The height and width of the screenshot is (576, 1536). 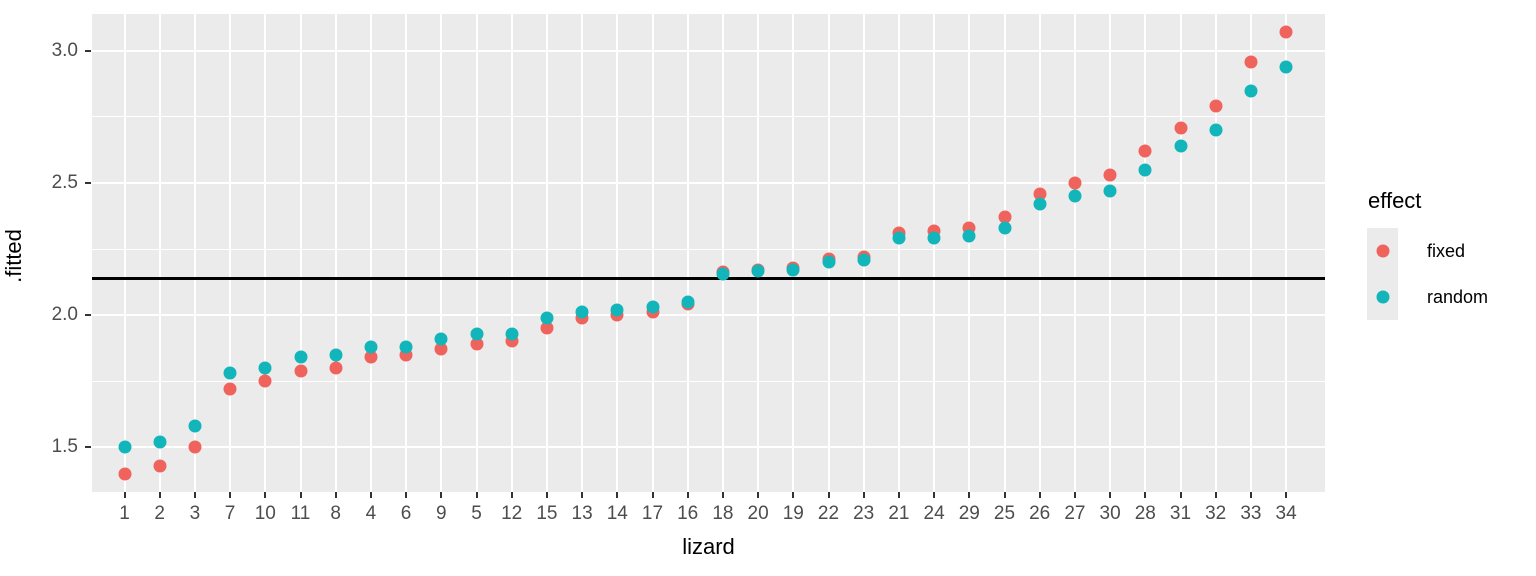 I want to click on y-tick-label: 2.5, so click(x=64, y=183).